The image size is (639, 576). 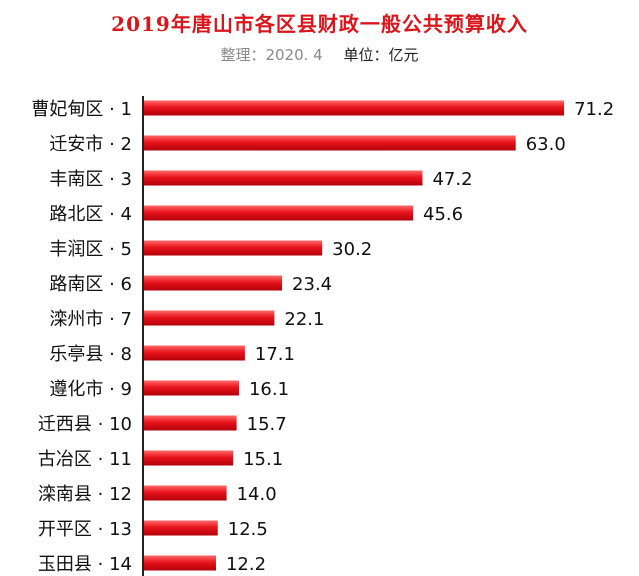 What do you see at coordinates (90, 144) in the screenshot?
I see `category-label: 迁安市 · 2` at bounding box center [90, 144].